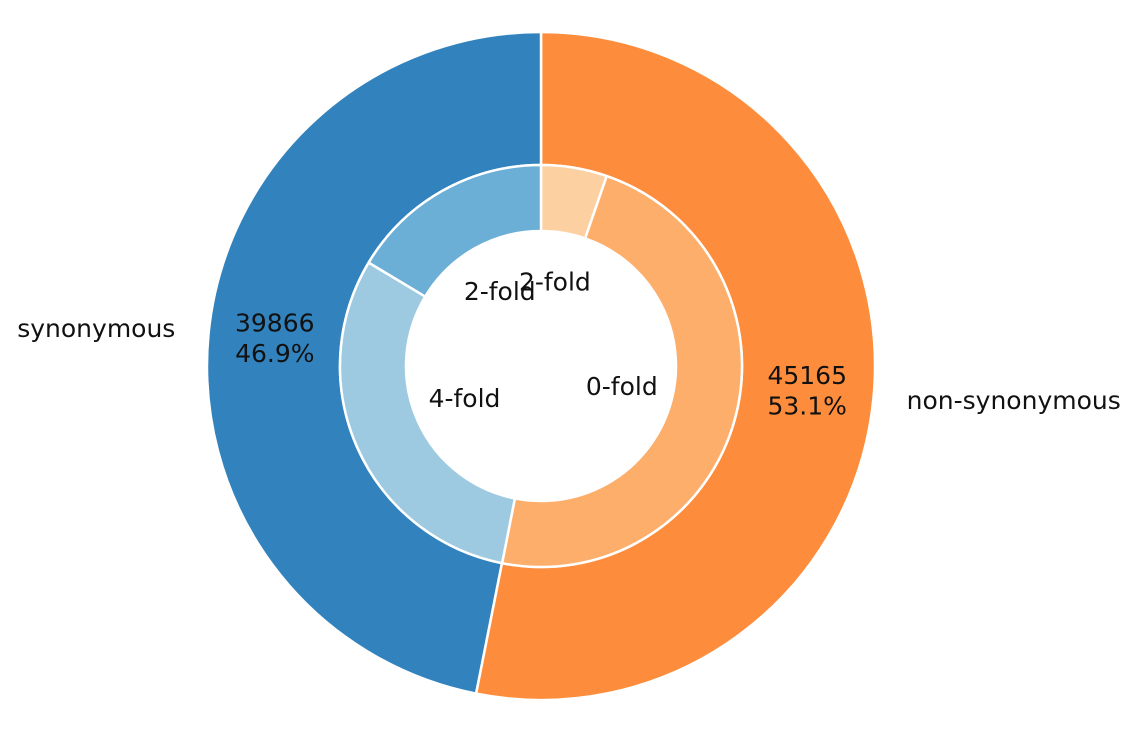 The width and height of the screenshot is (1146, 739). I want to click on inner-slice-label-line: 4-fold, so click(465, 398).